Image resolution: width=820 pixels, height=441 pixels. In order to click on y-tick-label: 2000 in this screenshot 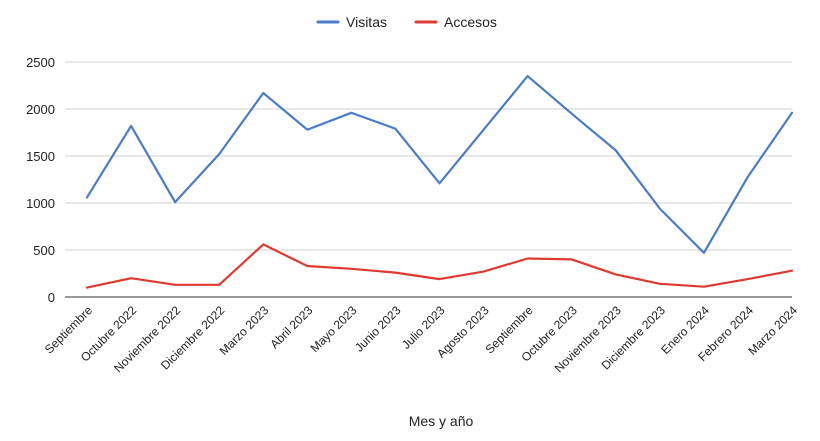, I will do `click(40, 109)`.